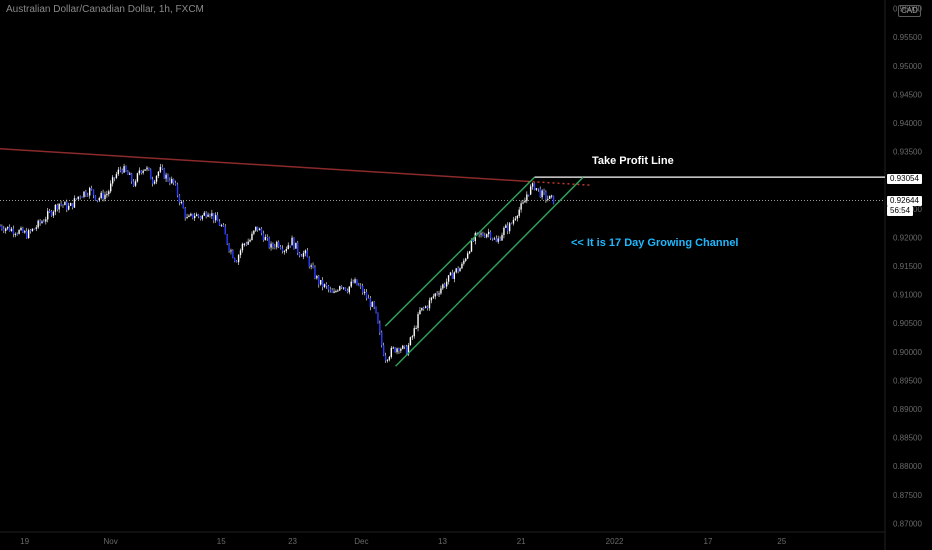 The width and height of the screenshot is (932, 550). What do you see at coordinates (904, 179) in the screenshot?
I see `take-profit-price-label: 0.93054` at bounding box center [904, 179].